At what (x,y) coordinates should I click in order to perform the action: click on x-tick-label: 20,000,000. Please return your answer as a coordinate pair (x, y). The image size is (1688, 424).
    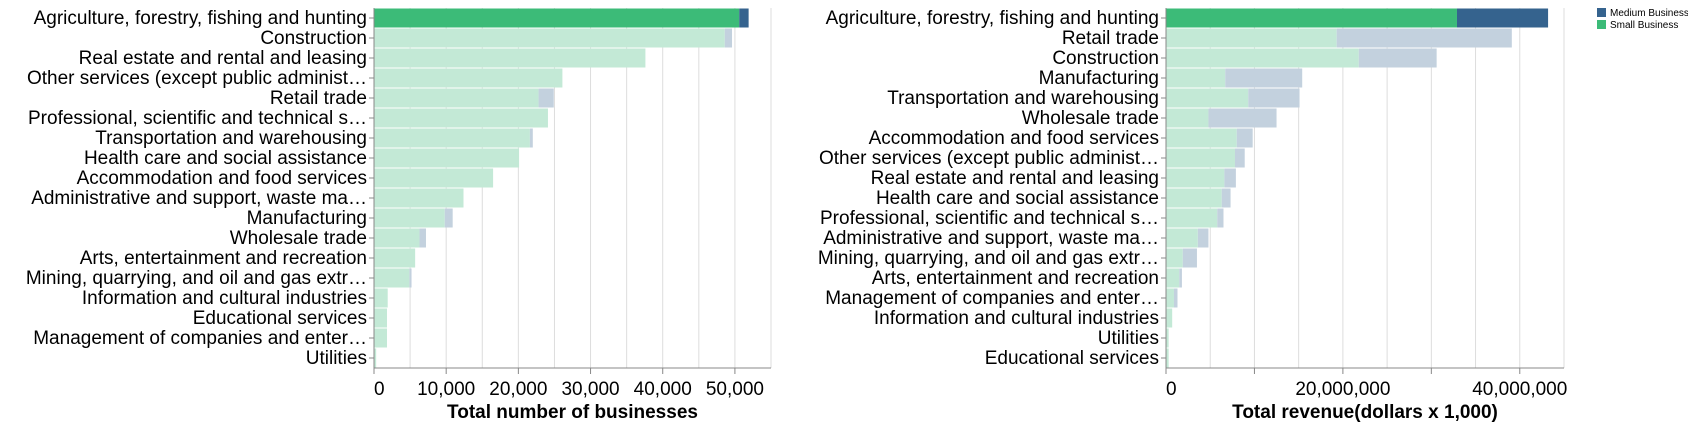
    Looking at the image, I should click on (1342, 389).